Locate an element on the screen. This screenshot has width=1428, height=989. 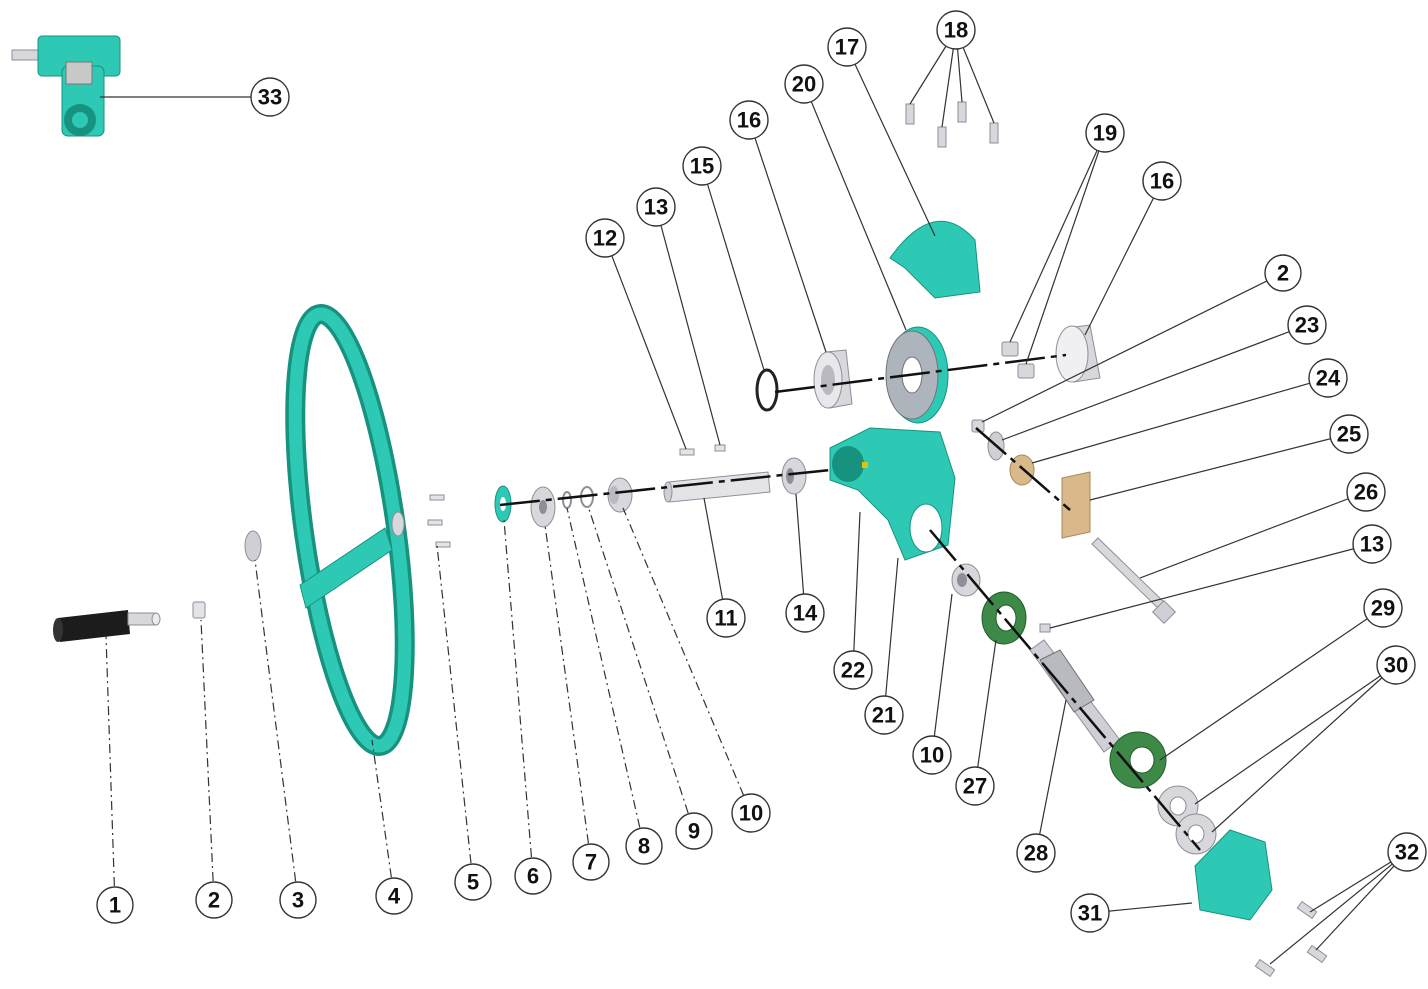
svg-text: 31 is located at coordinates (1090, 913).